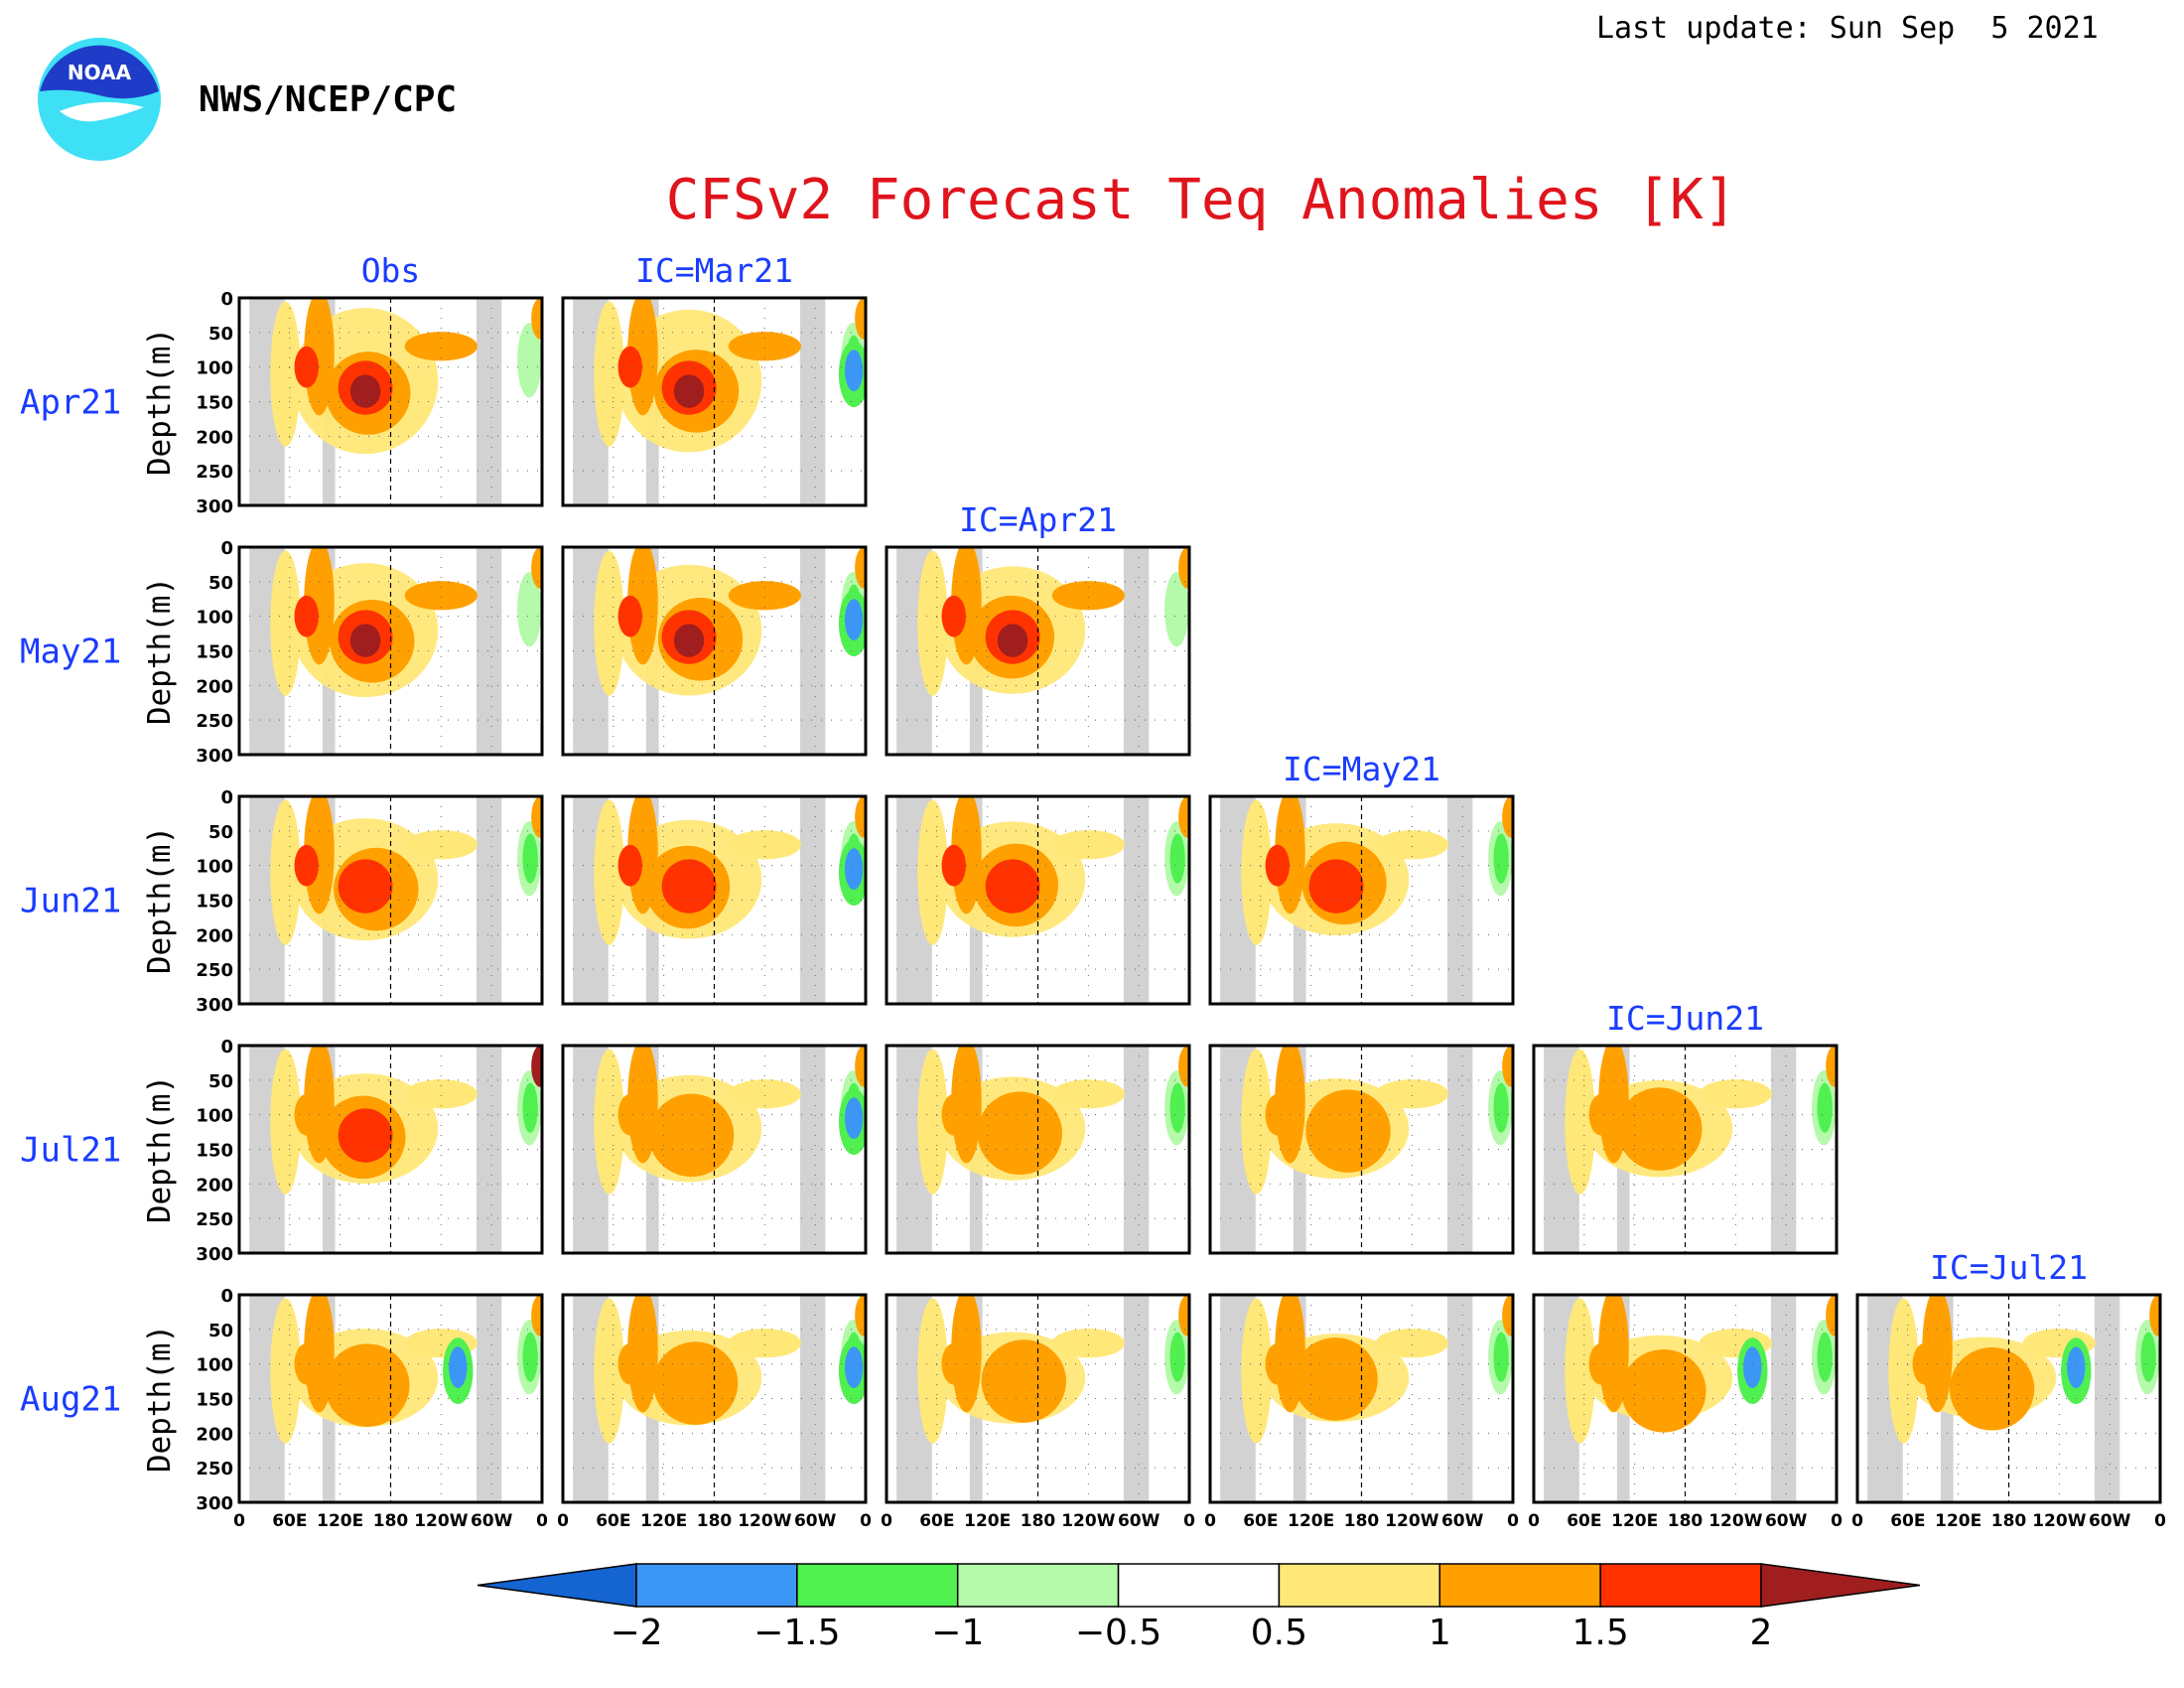 This screenshot has width=2184, height=1688. I want to click on column-header: IC=May21, so click(1361, 769).